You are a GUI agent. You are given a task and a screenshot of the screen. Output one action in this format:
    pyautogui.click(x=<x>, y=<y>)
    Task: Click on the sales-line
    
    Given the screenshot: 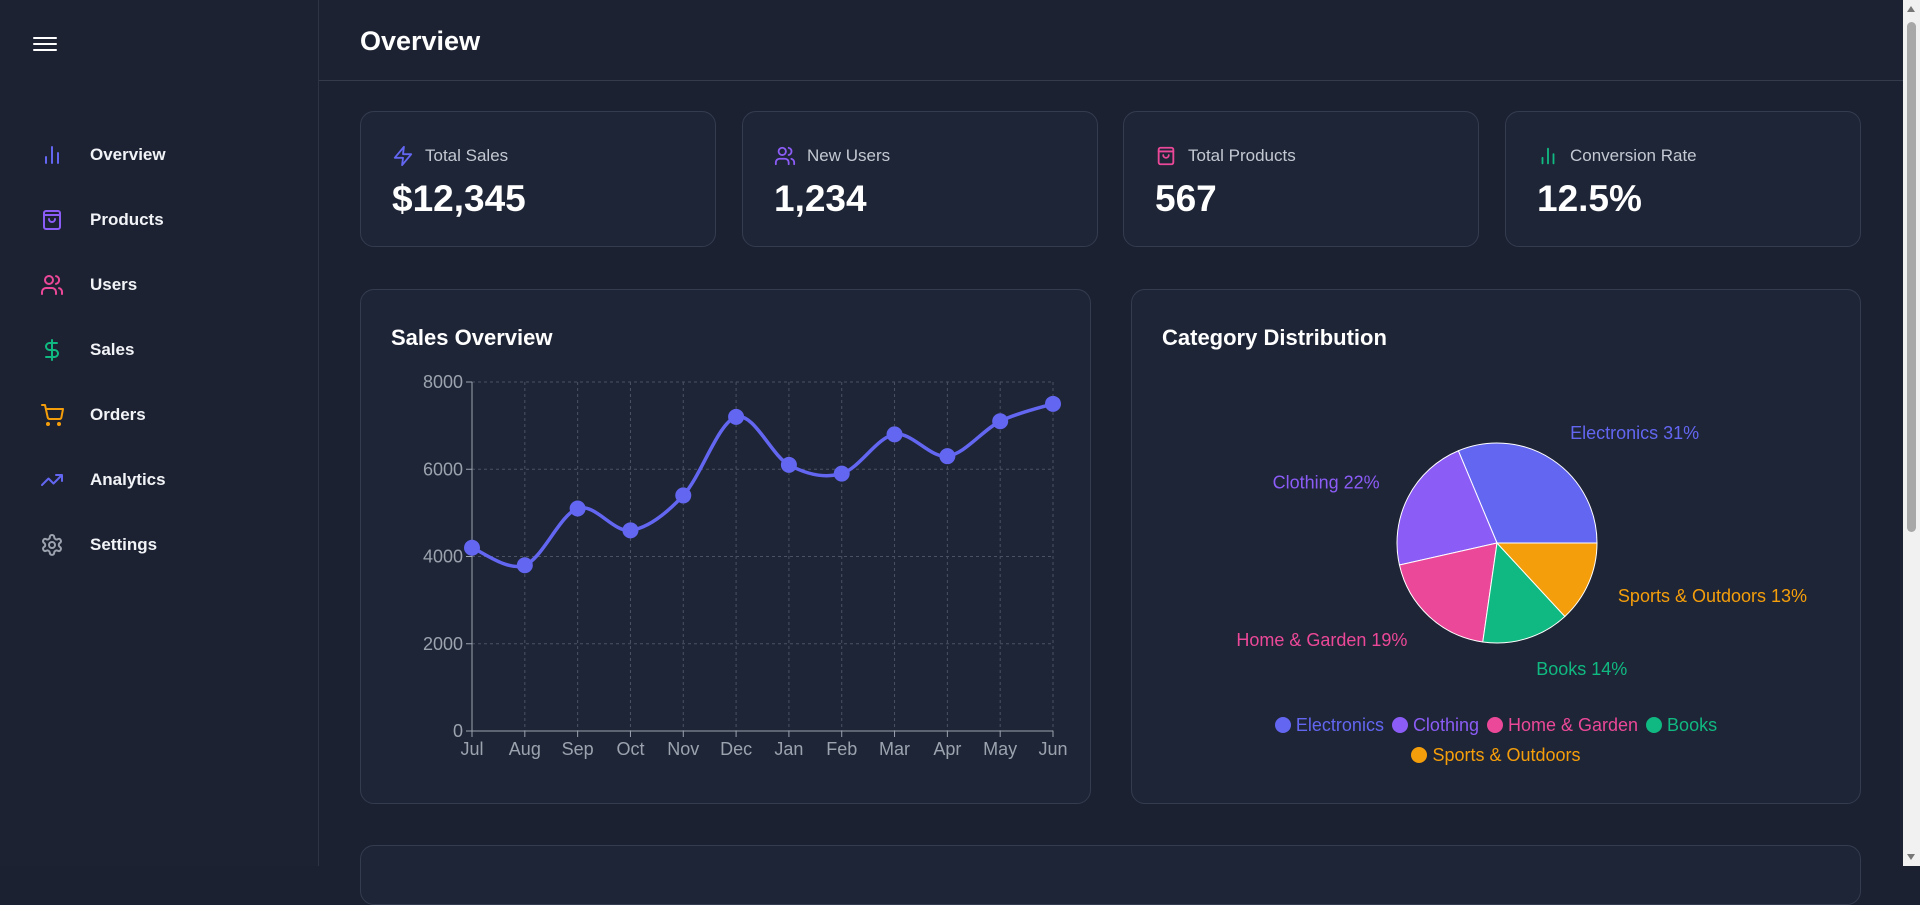 What is the action you would take?
    pyautogui.click(x=762, y=485)
    